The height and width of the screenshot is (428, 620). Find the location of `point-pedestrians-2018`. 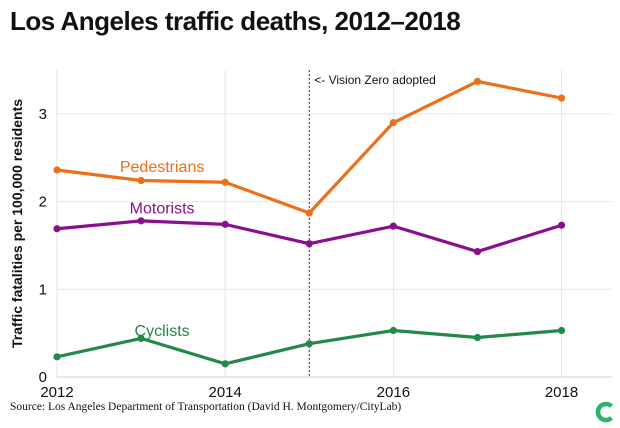

point-pedestrians-2018 is located at coordinates (561, 98).